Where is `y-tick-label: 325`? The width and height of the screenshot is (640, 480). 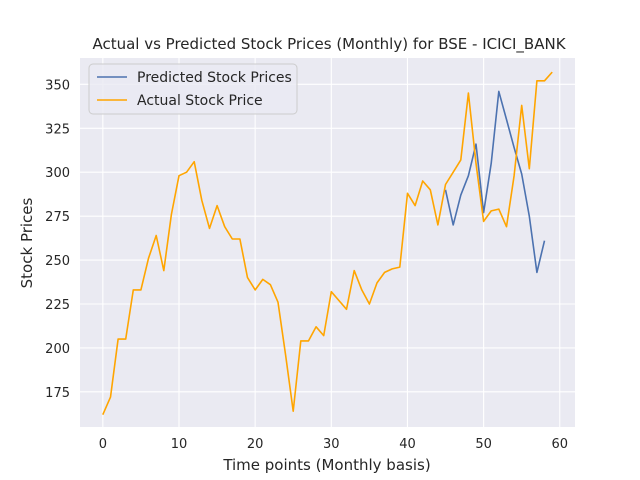 y-tick-label: 325 is located at coordinates (57, 129).